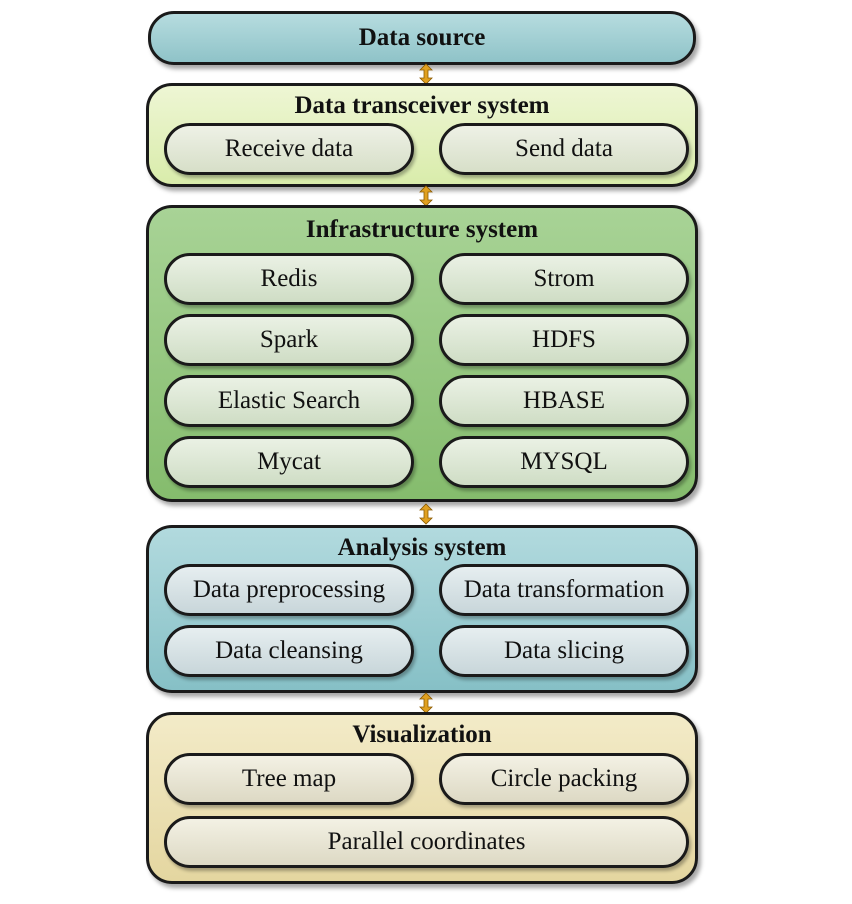 Image resolution: width=852 pixels, height=904 pixels. What do you see at coordinates (289, 590) in the screenshot?
I see `data-preprocessing-node: Data preprocessing` at bounding box center [289, 590].